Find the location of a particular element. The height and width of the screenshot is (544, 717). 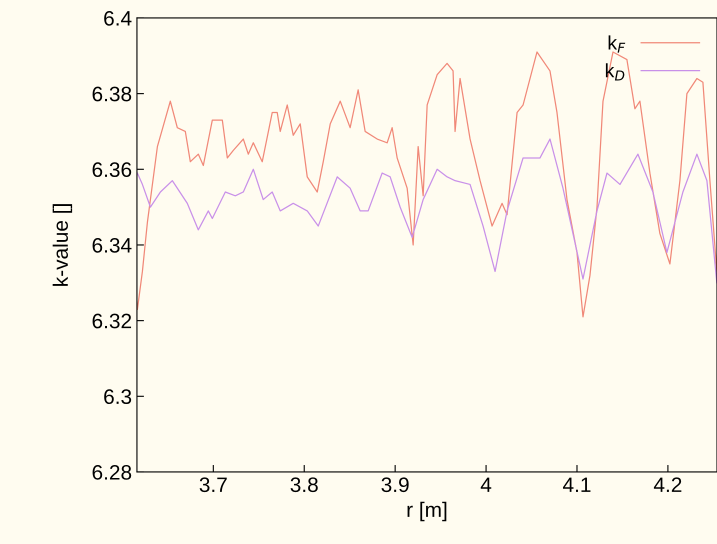

y-tick-label: 6.28 is located at coordinates (112, 472).